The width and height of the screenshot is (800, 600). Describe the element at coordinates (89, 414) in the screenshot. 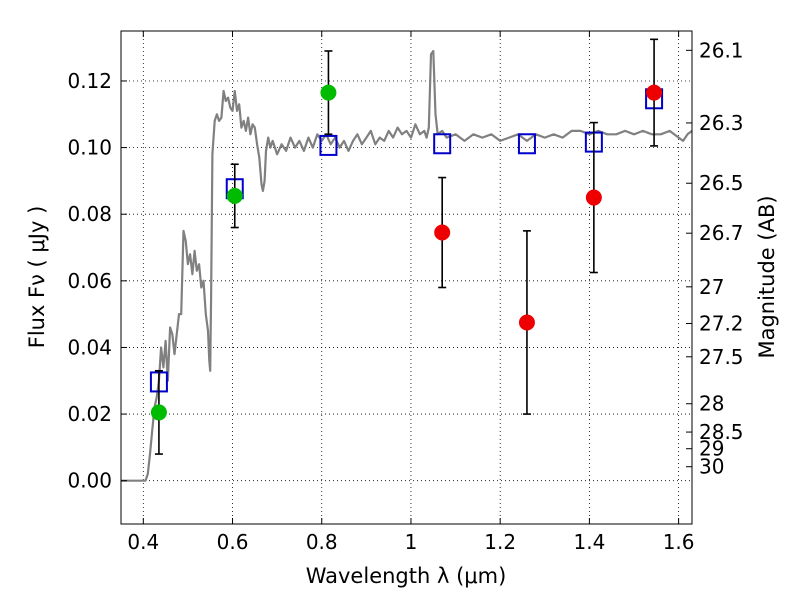

I see `y-tick-label: 0.02` at that location.